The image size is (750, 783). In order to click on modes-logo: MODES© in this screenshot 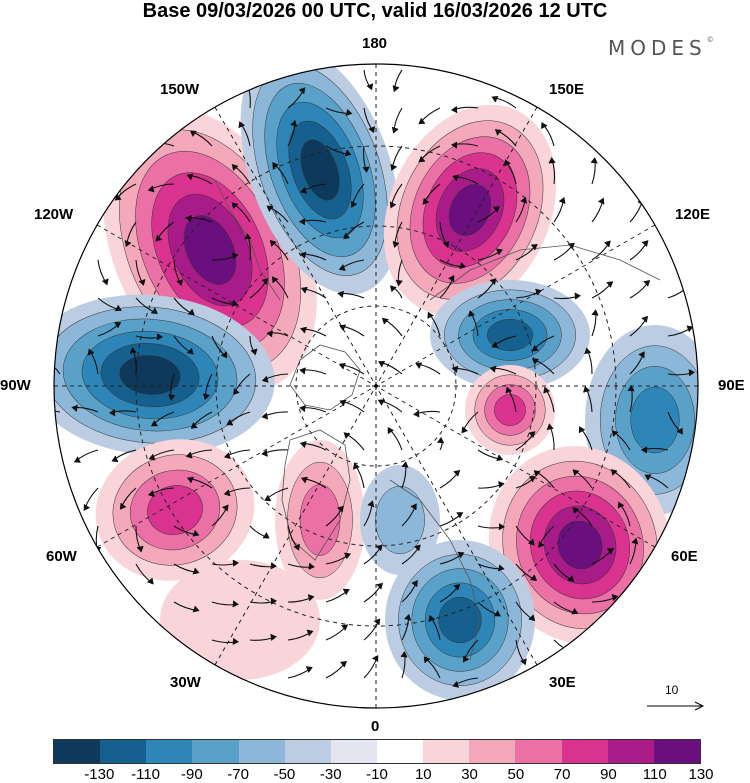, I will do `click(661, 48)`.